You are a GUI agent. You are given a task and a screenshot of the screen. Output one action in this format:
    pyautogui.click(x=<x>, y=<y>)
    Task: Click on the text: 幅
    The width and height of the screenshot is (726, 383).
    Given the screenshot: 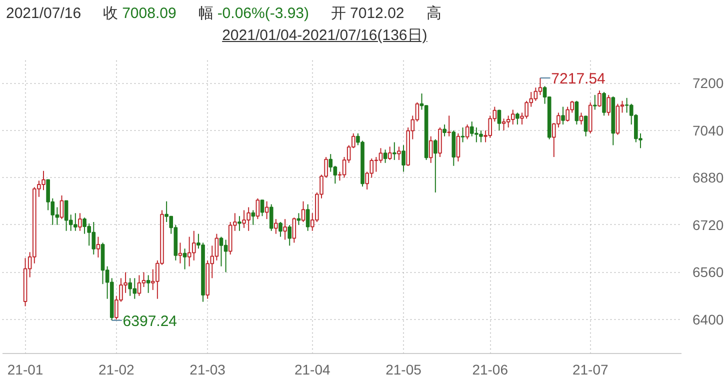 What is the action you would take?
    pyautogui.click(x=206, y=13)
    